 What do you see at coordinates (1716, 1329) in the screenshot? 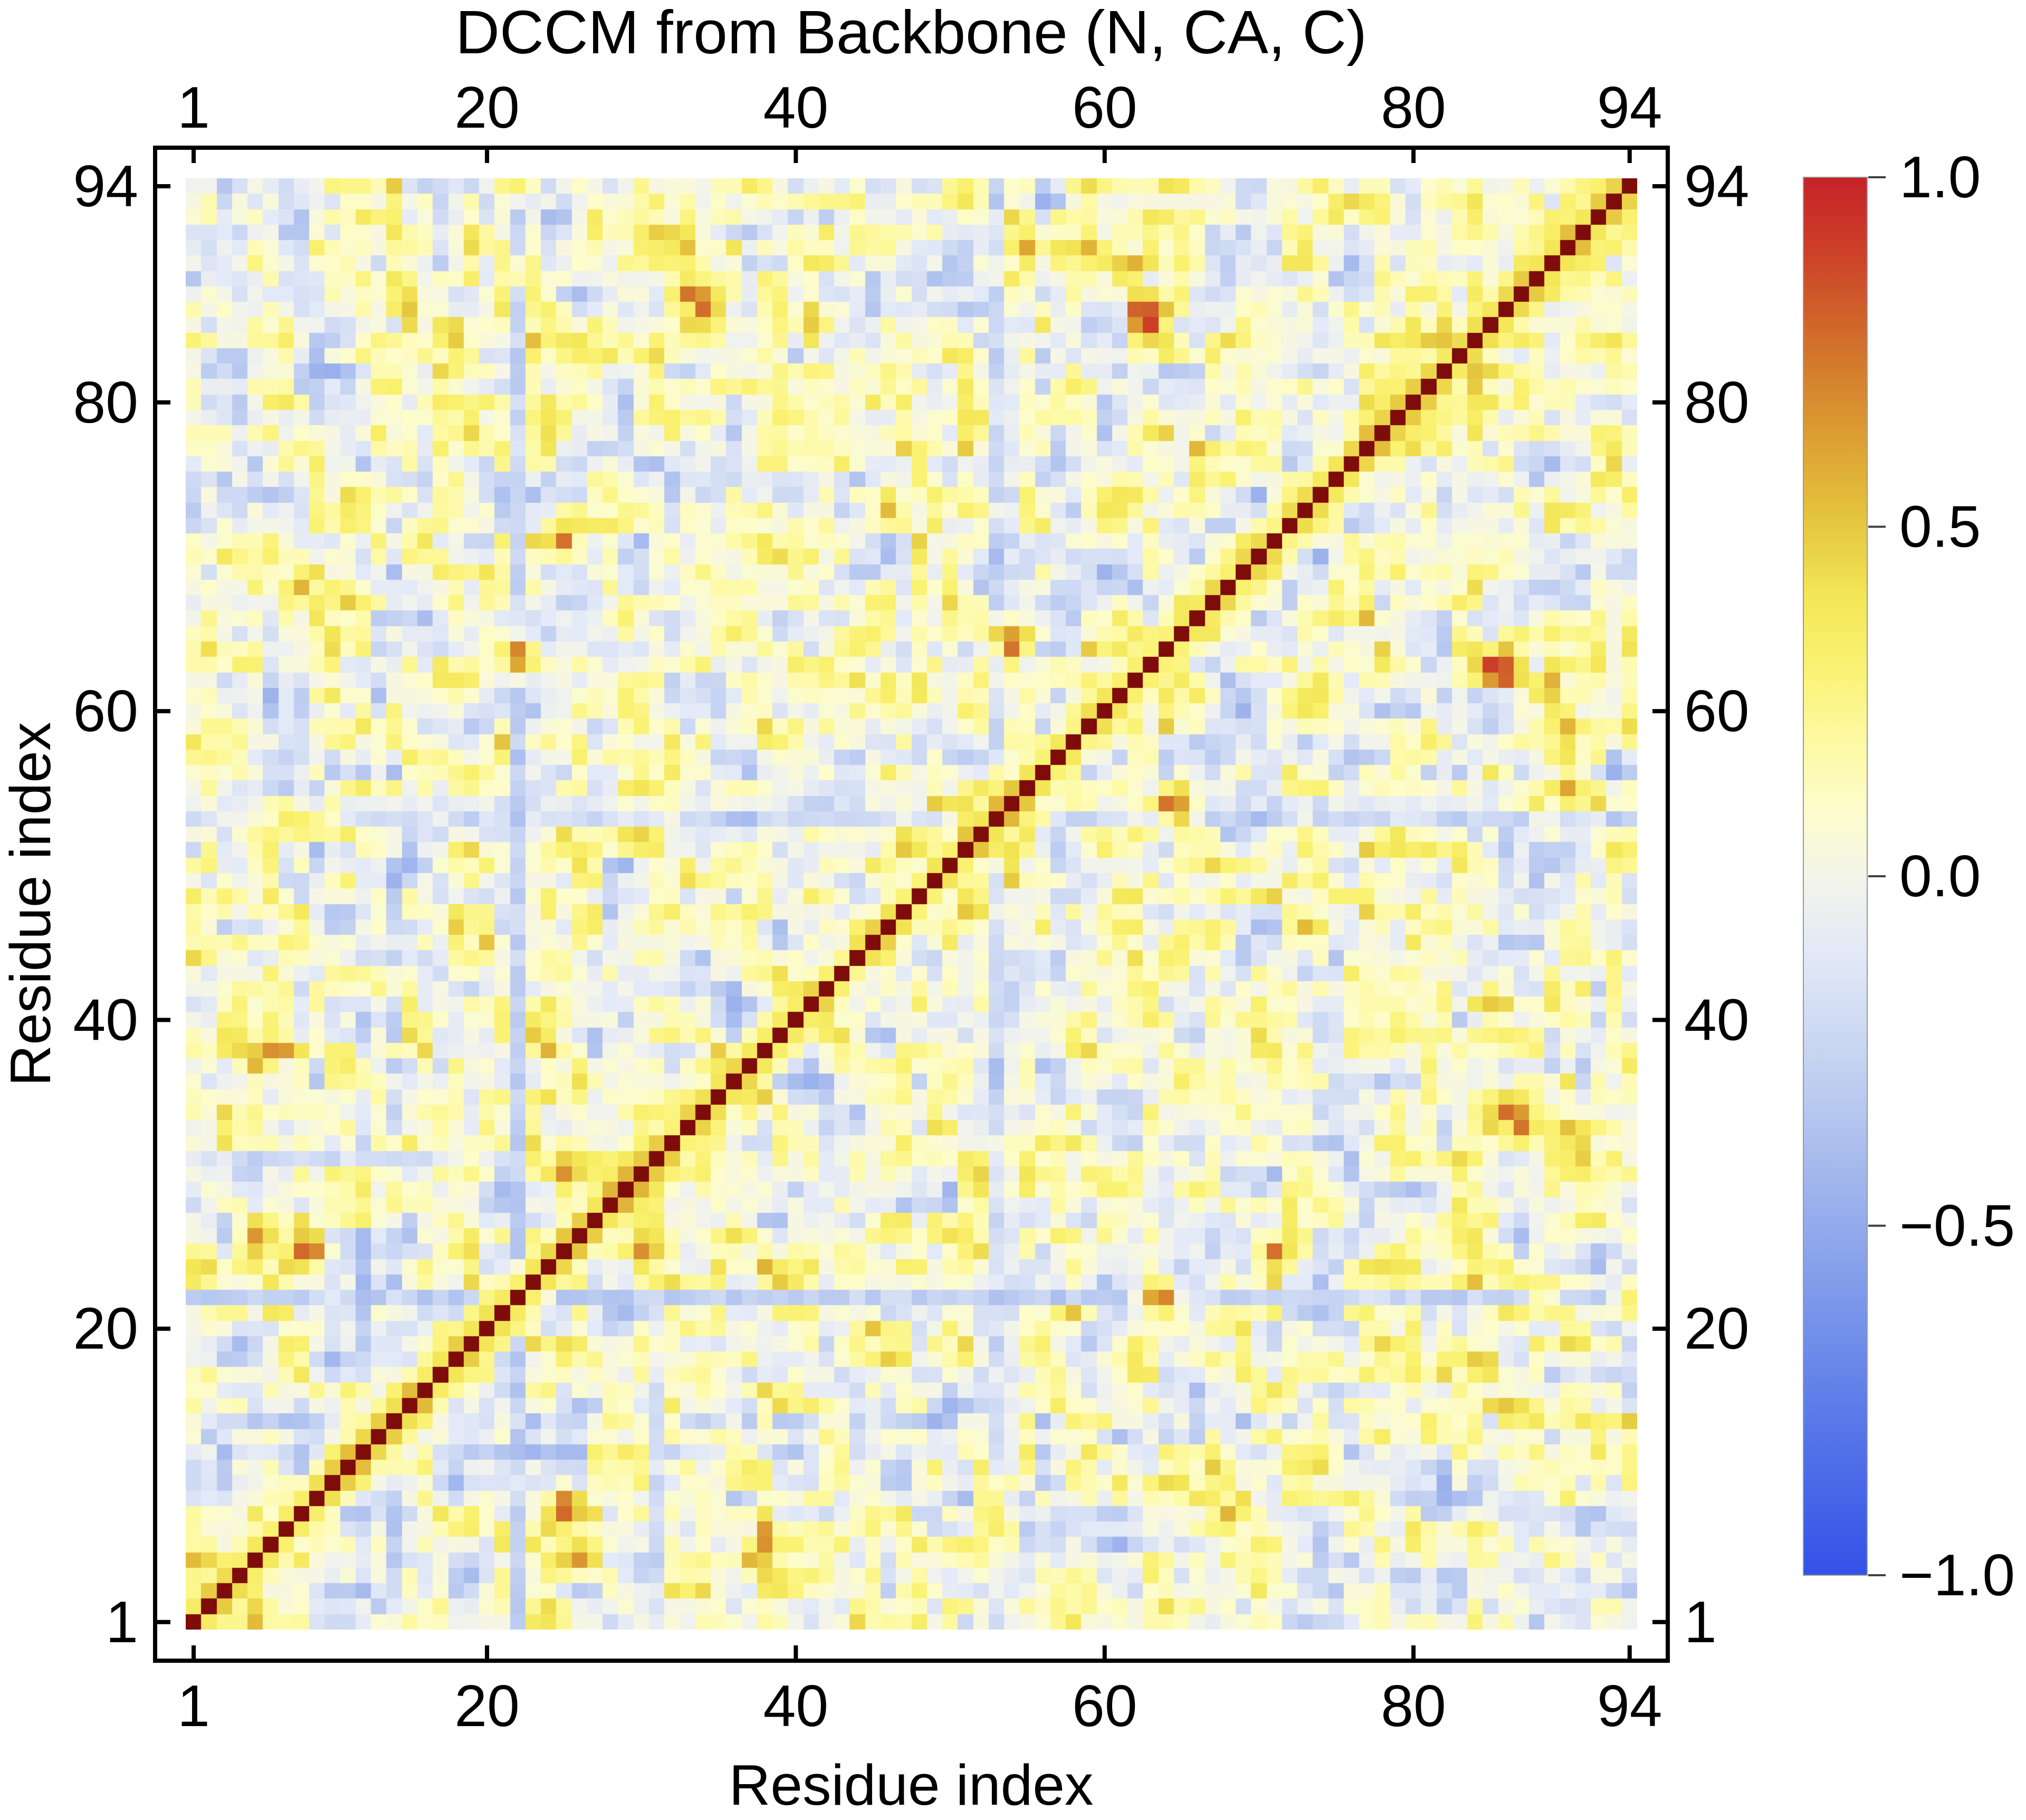
I see `y-tick-label-right-20: 20` at bounding box center [1716, 1329].